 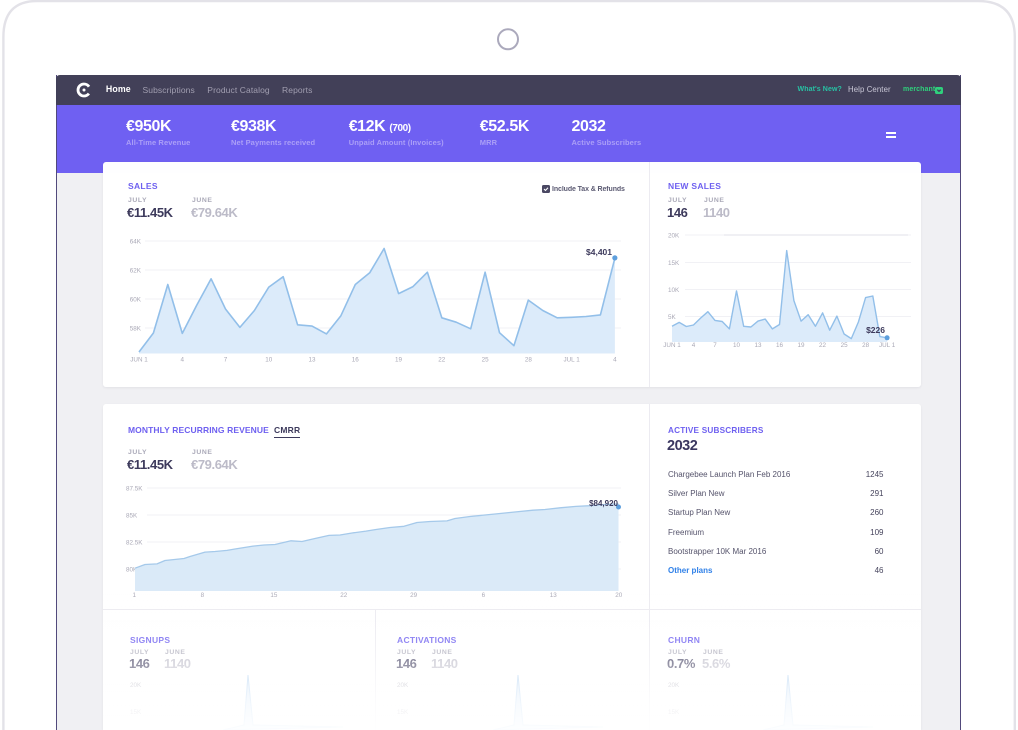 I want to click on svg-text: 58K, so click(x=136, y=329).